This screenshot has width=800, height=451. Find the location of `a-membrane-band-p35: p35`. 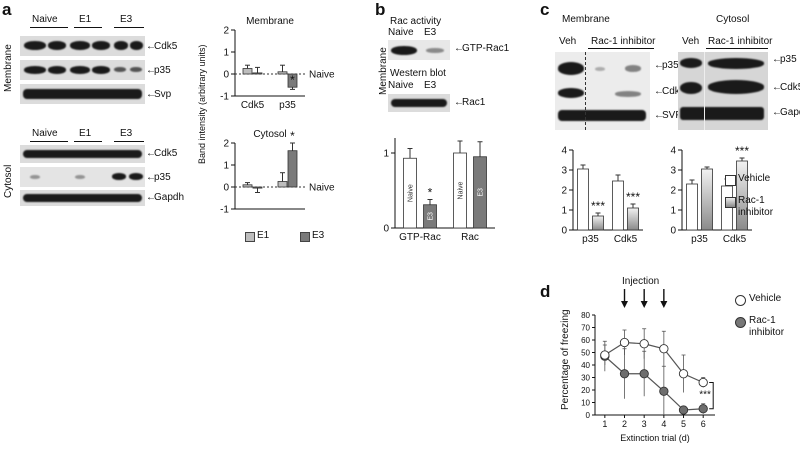

a-membrane-band-p35: p35 is located at coordinates (162, 70).